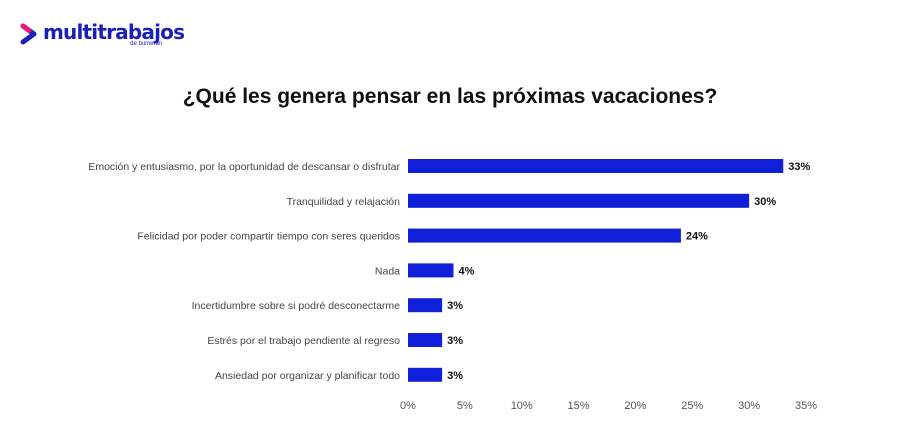 The height and width of the screenshot is (433, 900). I want to click on x-tick-label: 35%, so click(806, 406).